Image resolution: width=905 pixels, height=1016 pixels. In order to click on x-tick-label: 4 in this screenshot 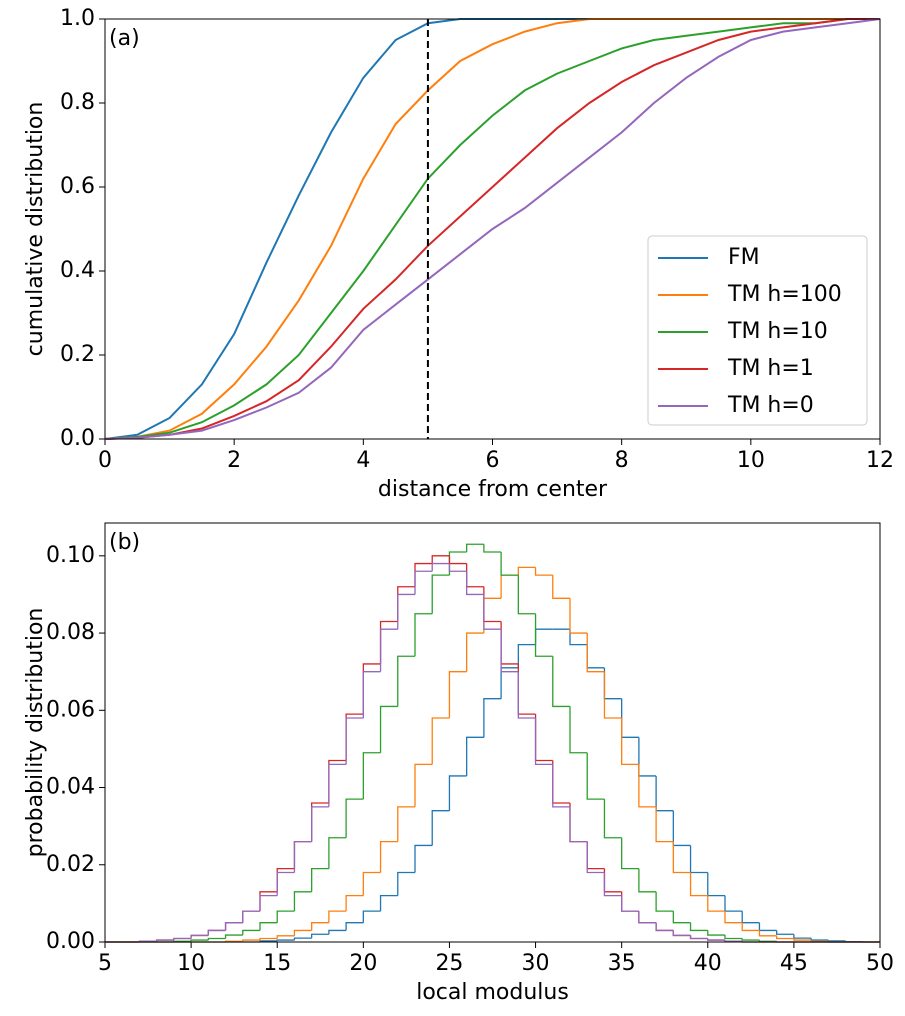, I will do `click(363, 460)`.